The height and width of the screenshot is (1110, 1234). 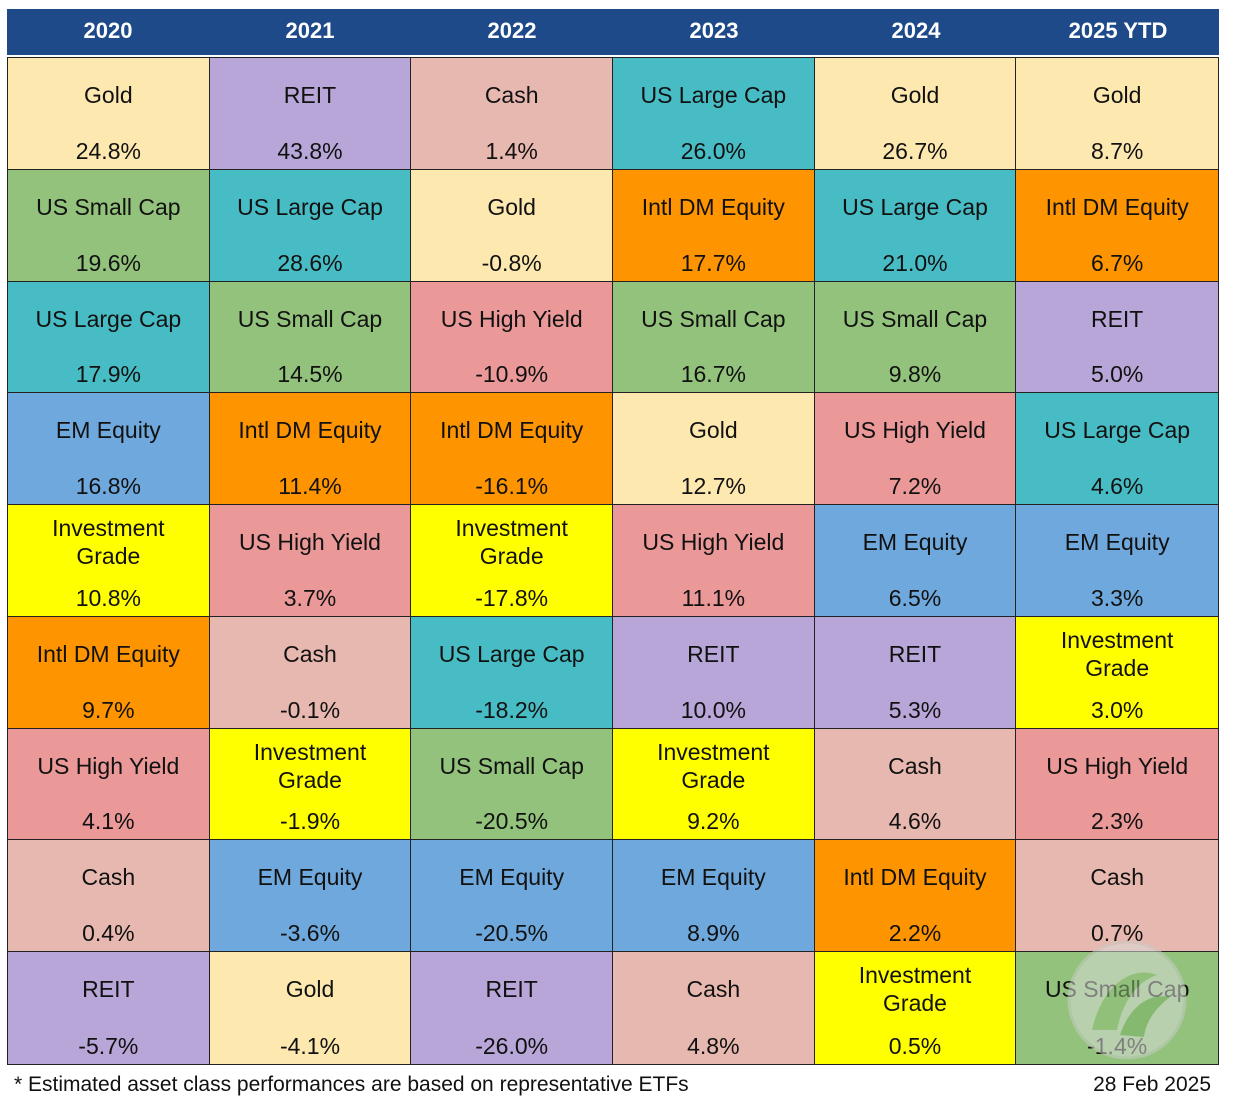 I want to click on table-cell: REIT 5.3%, so click(x=915, y=672).